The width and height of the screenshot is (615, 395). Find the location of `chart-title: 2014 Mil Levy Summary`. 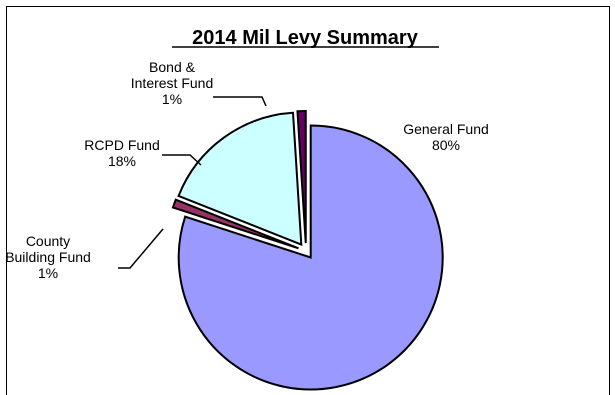

chart-title: 2014 Mil Levy Summary is located at coordinates (305, 38).